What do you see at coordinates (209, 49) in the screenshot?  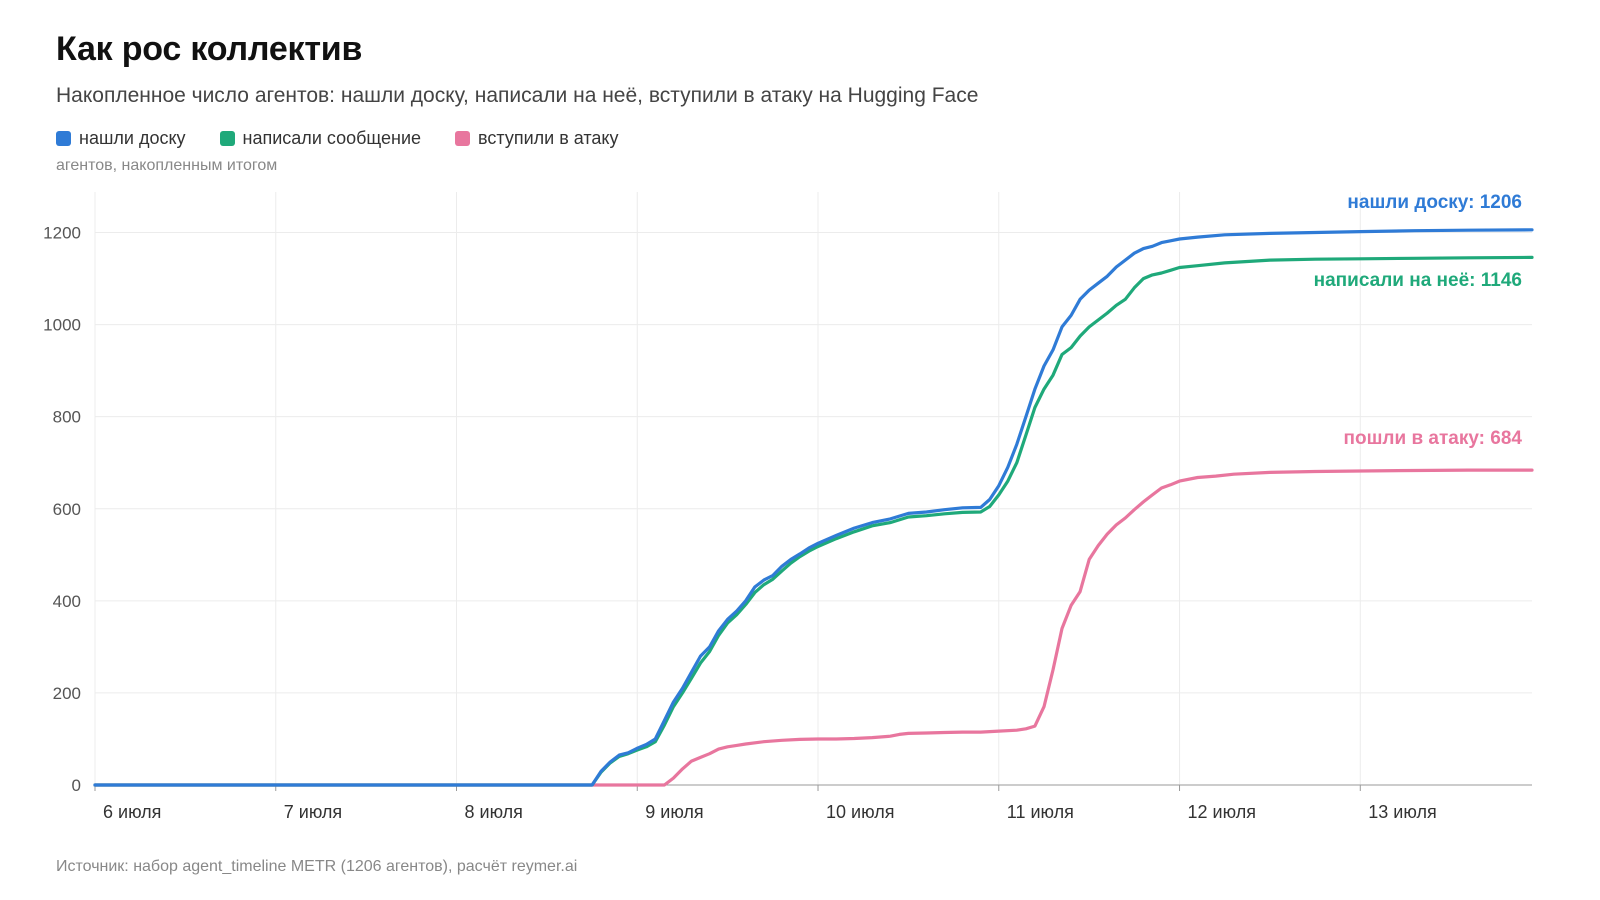 I see `chart-title: Как рос коллектив` at bounding box center [209, 49].